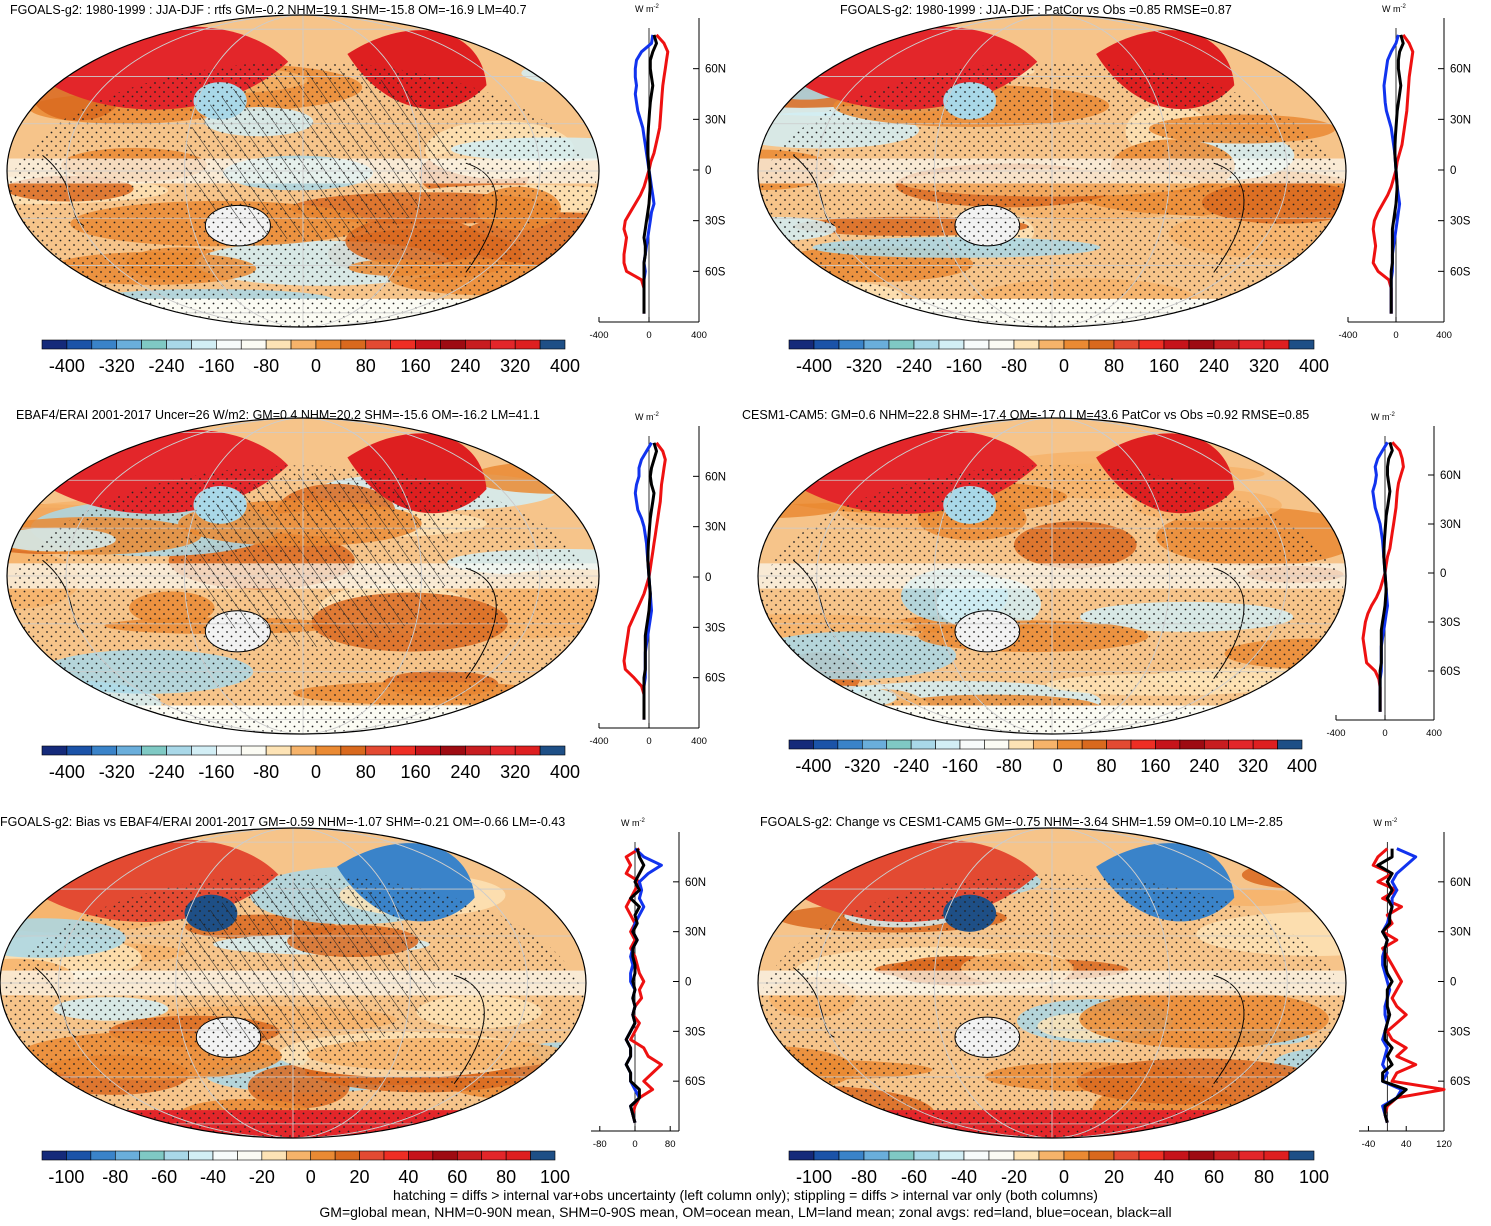 Image resolution: width=1491 pixels, height=1226 pixels. I want to click on profile-x-tick-label: 0, so click(634, 1144).